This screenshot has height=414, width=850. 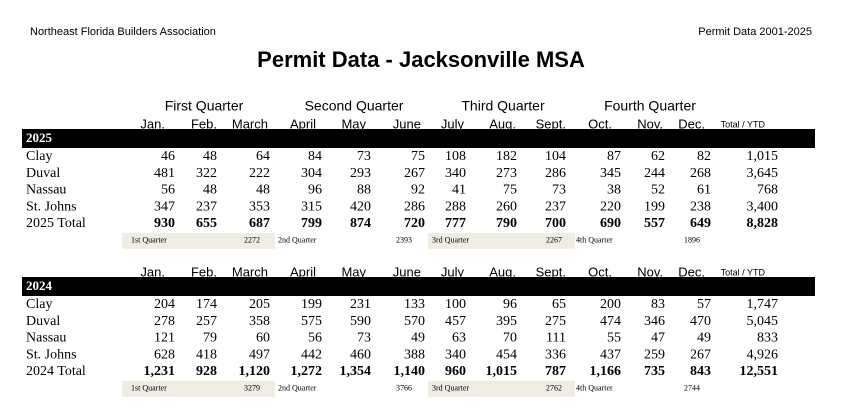 What do you see at coordinates (658, 190) in the screenshot?
I see `cell-value: 52` at bounding box center [658, 190].